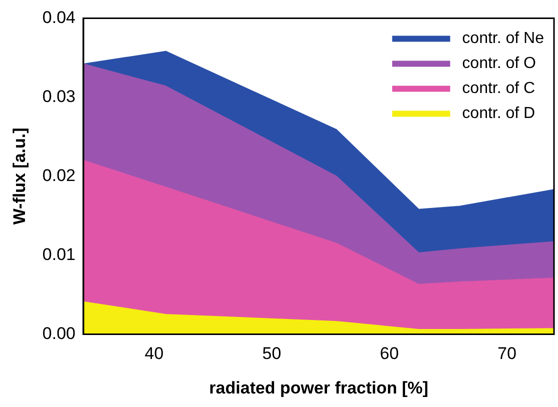 This screenshot has width=558, height=407. I want to click on y-tick-label: 0.01, so click(59, 254).